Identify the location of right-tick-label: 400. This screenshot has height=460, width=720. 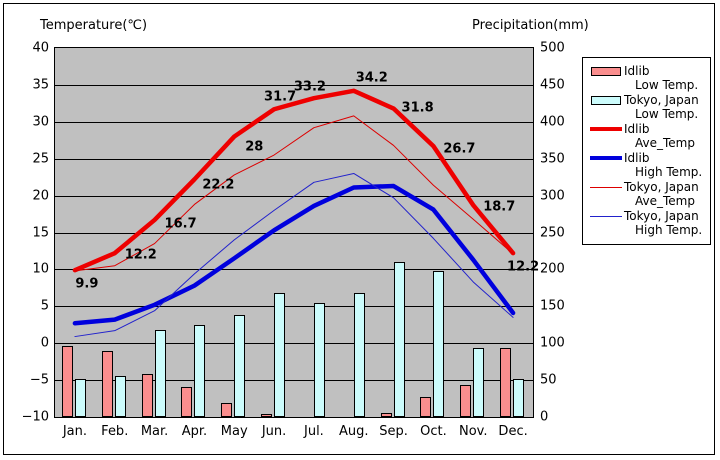
(552, 122).